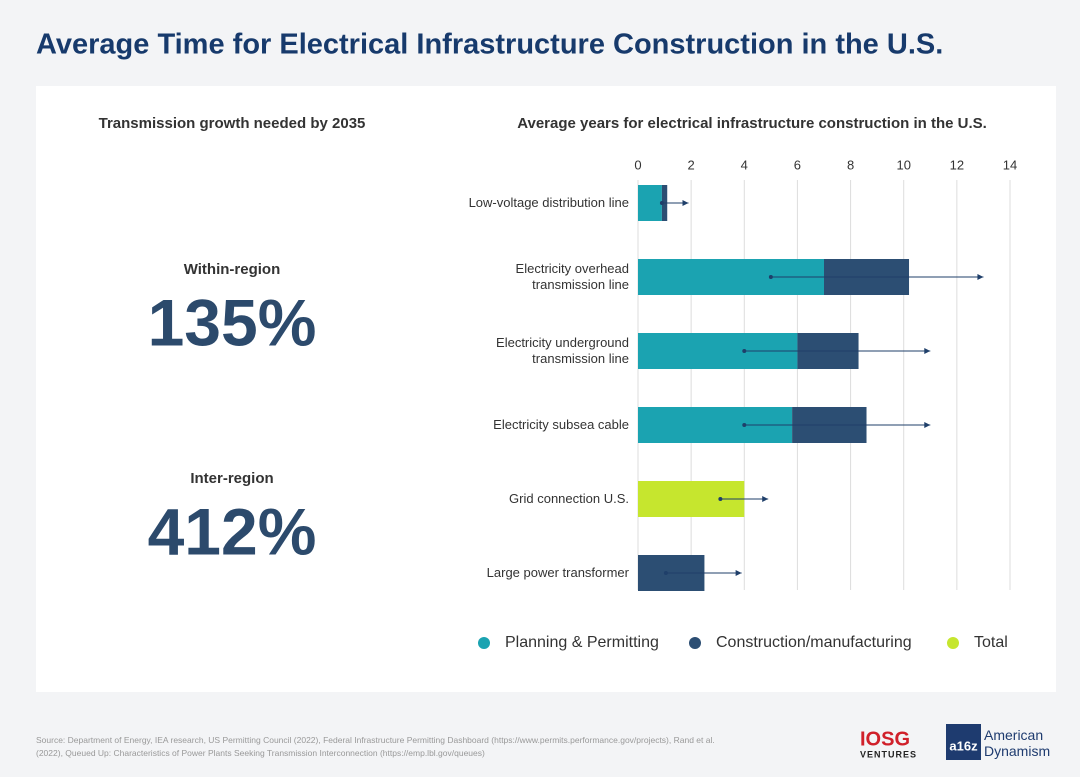  I want to click on legend-label: Planning & Permitting, so click(582, 642).